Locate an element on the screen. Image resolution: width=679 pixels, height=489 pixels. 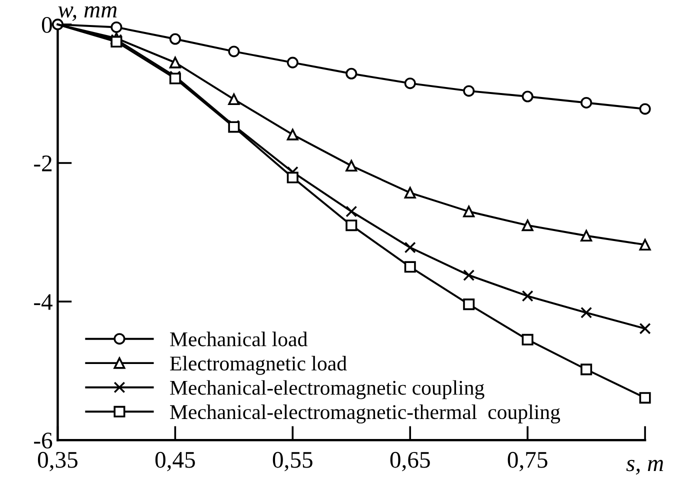
y-tick-label: 0 is located at coordinates (47, 24).